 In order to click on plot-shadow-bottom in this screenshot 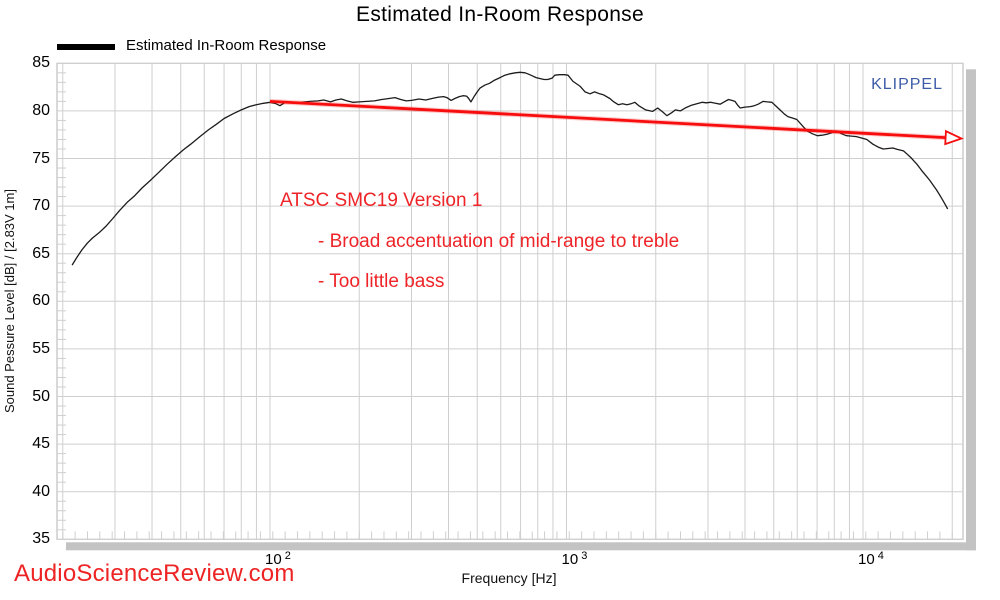, I will do `click(521, 546)`.